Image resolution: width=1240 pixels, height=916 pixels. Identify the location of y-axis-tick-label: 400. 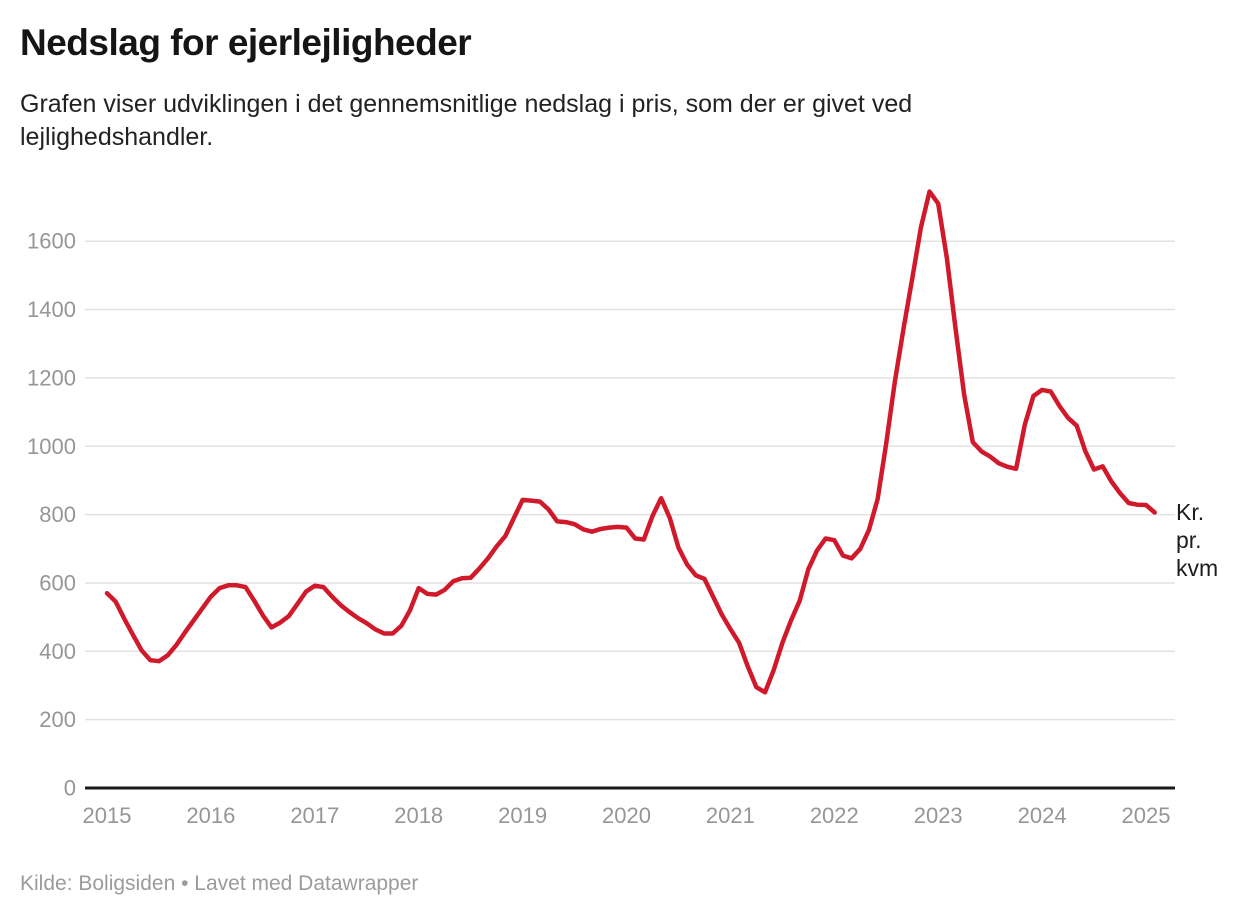
(57, 651).